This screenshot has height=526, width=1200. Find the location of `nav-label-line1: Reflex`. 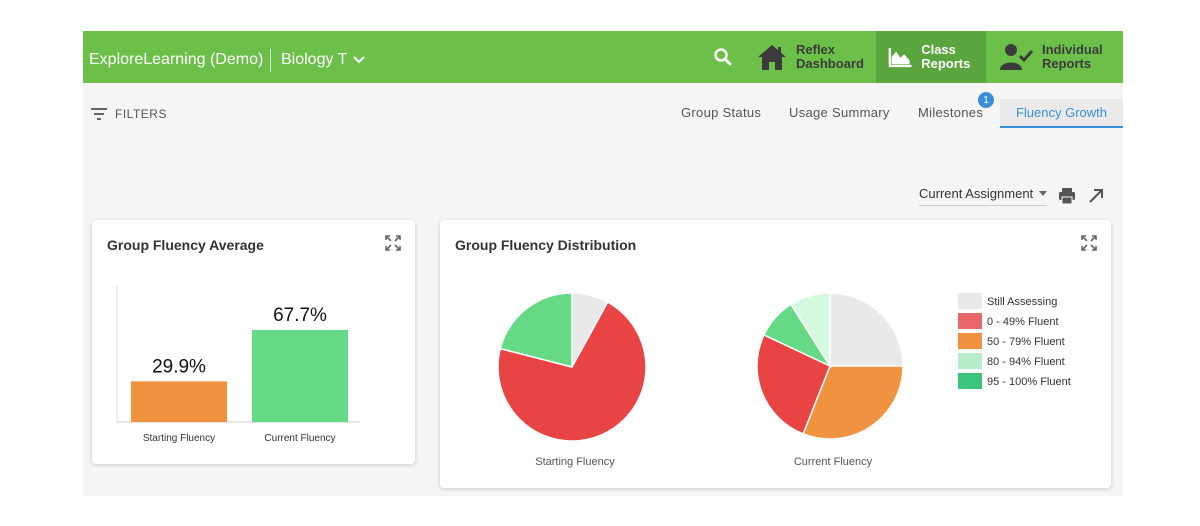

nav-label-line1: Reflex is located at coordinates (816, 49).